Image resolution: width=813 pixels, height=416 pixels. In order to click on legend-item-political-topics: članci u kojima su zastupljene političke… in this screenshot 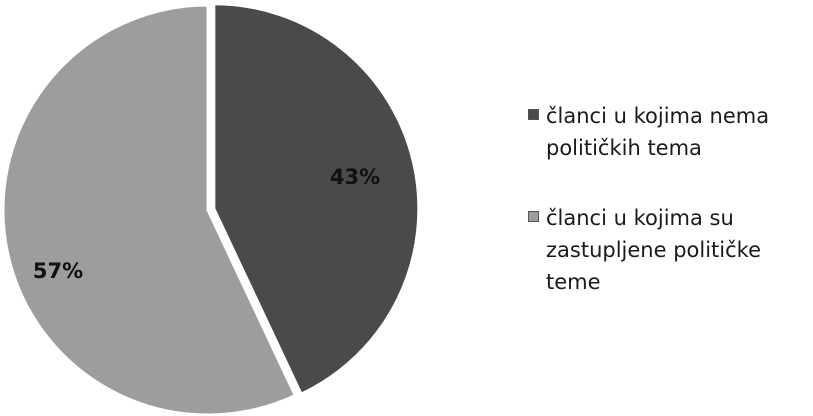, I will do `click(670, 250)`.